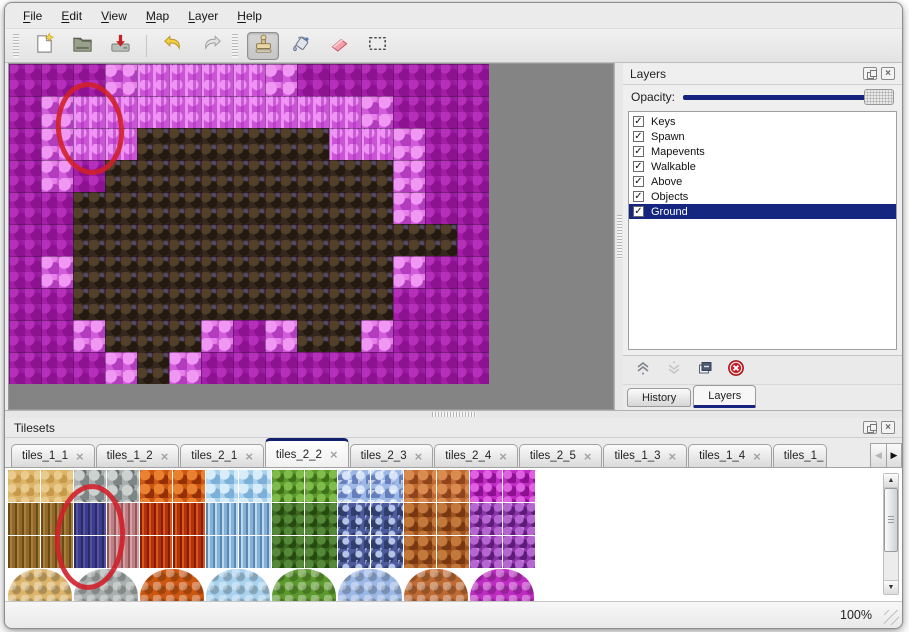 The width and height of the screenshot is (909, 632). What do you see at coordinates (40, 585) in the screenshot?
I see `tileset-mound-sand` at bounding box center [40, 585].